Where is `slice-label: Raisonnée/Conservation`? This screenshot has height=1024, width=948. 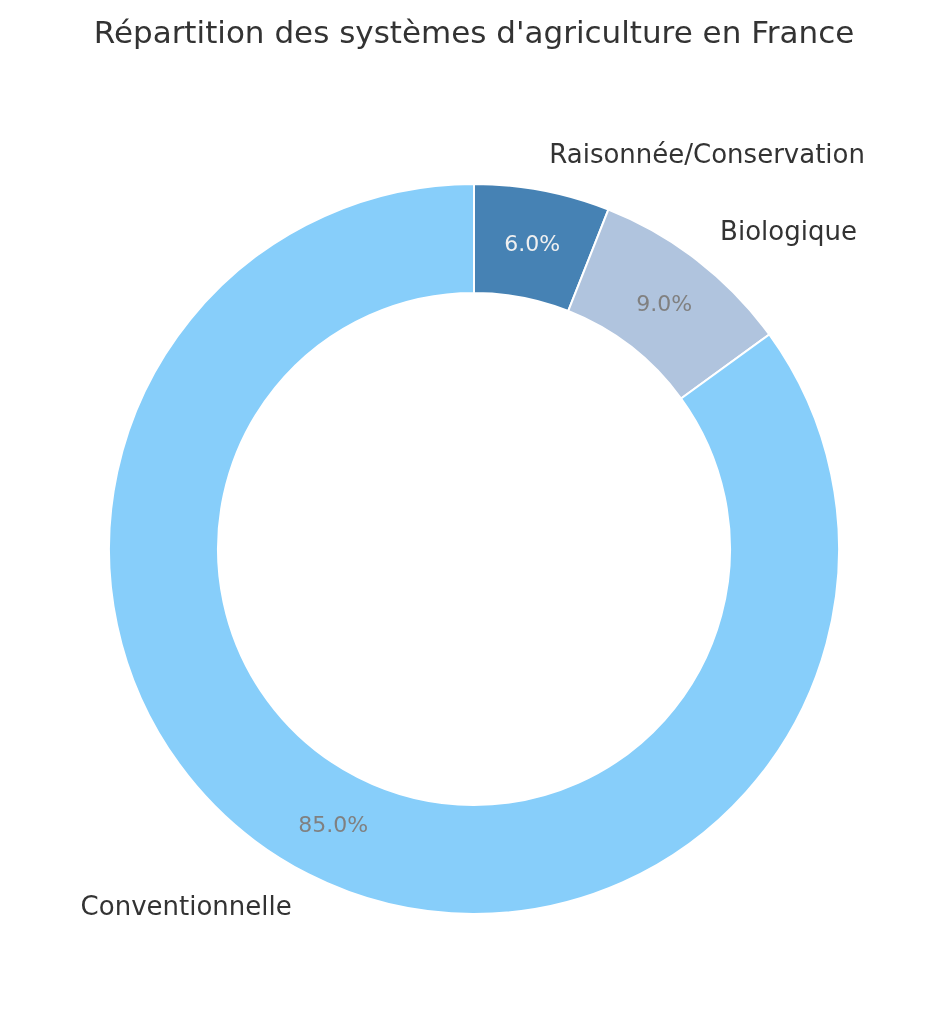 slice-label: Raisonnée/Conservation is located at coordinates (707, 153).